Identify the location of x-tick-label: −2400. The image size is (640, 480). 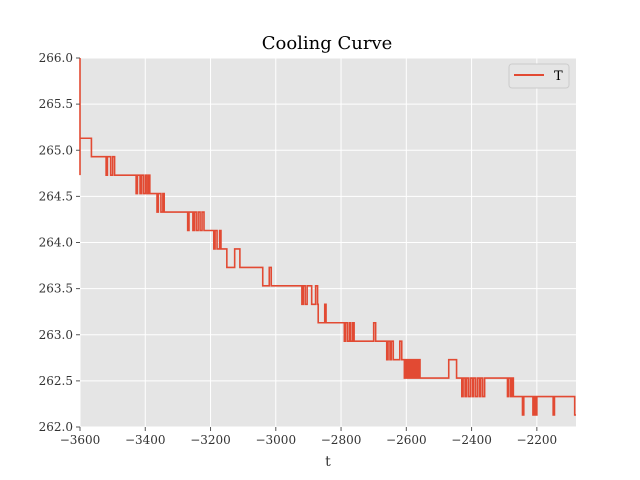
(471, 440).